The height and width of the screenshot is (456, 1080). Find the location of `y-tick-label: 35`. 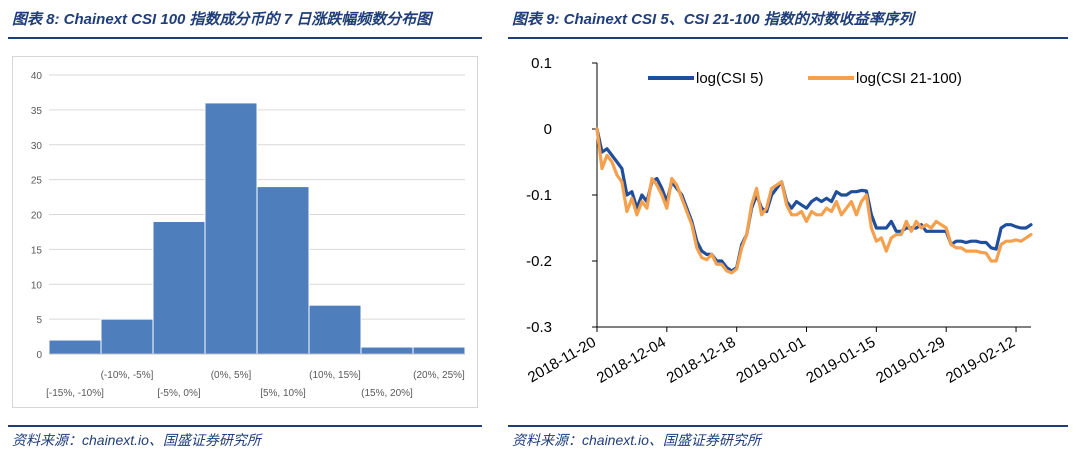

y-tick-label: 35 is located at coordinates (37, 111).